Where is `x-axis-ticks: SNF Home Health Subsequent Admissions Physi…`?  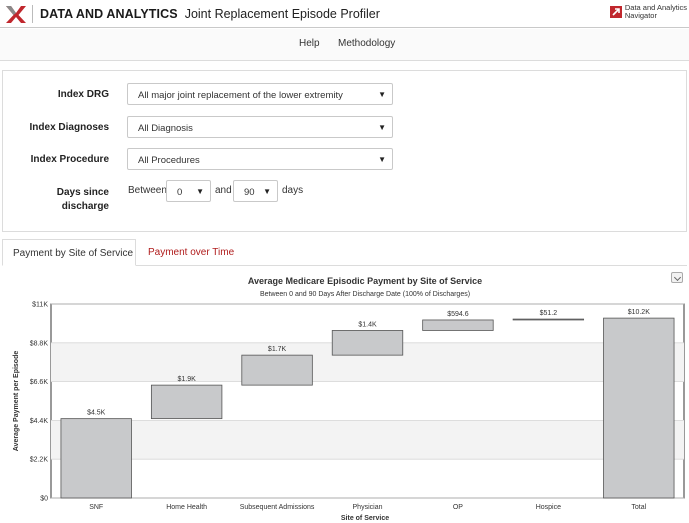 x-axis-ticks: SNF Home Health Subsequent Admissions Physi… is located at coordinates (367, 507).